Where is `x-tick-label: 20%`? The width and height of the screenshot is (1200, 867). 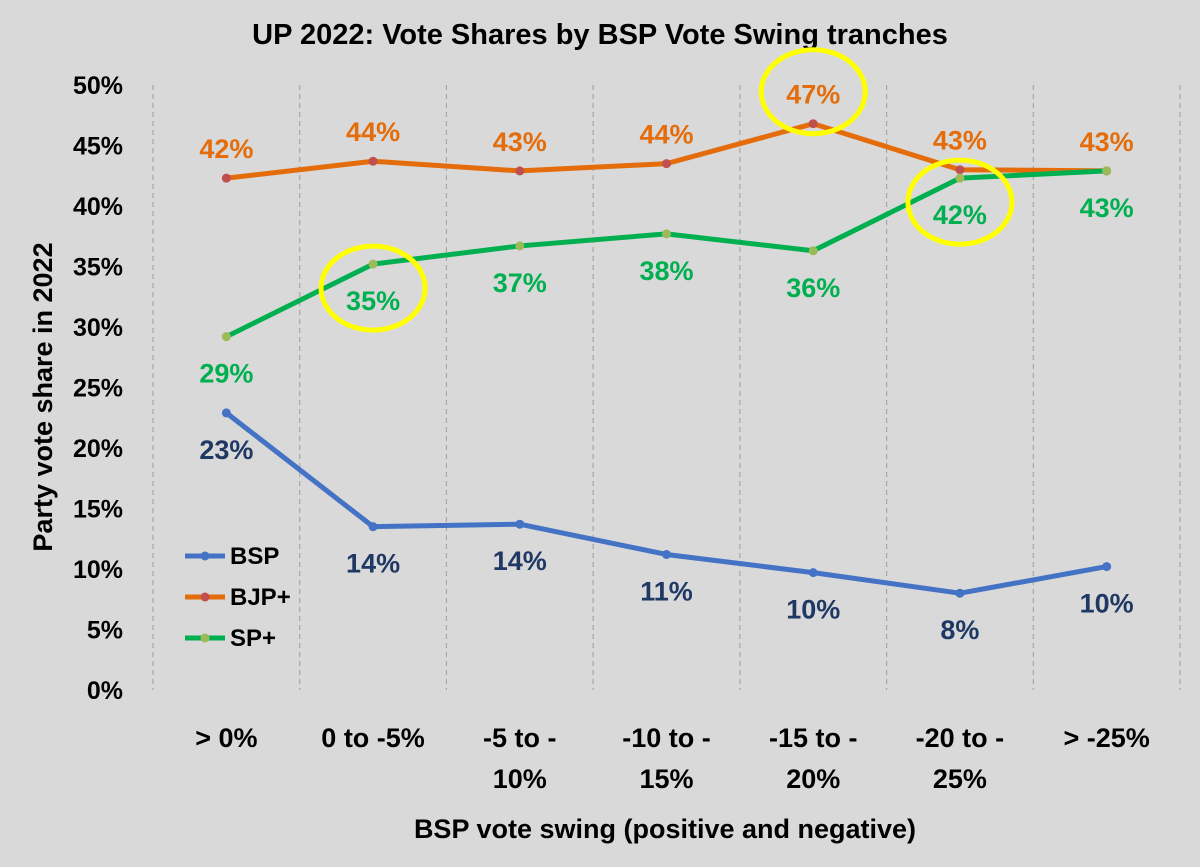 x-tick-label: 20% is located at coordinates (813, 779).